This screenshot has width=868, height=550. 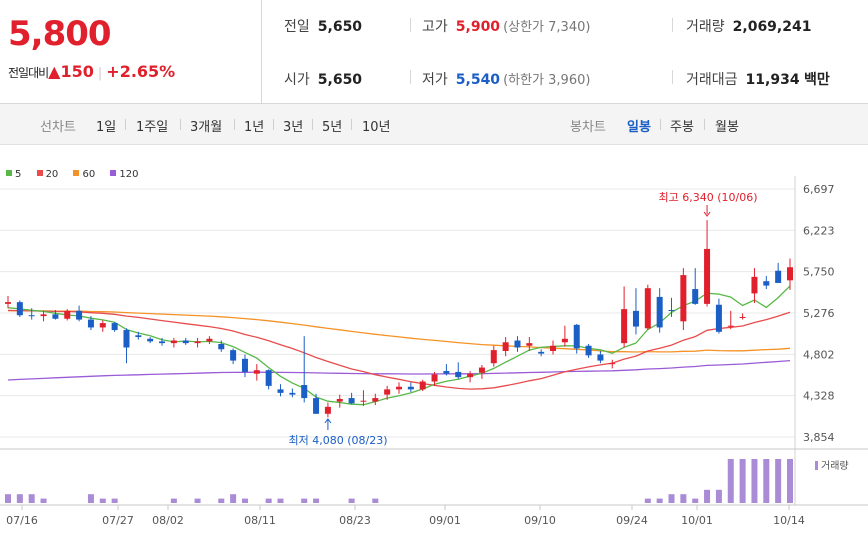 I want to click on legend-ma60: 60, so click(x=84, y=174).